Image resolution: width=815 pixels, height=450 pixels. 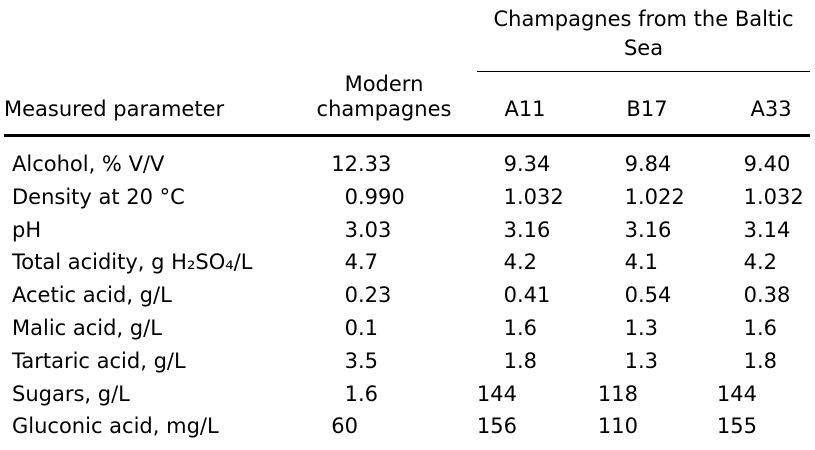 I want to click on value-cell: 4.7, so click(x=361, y=262).